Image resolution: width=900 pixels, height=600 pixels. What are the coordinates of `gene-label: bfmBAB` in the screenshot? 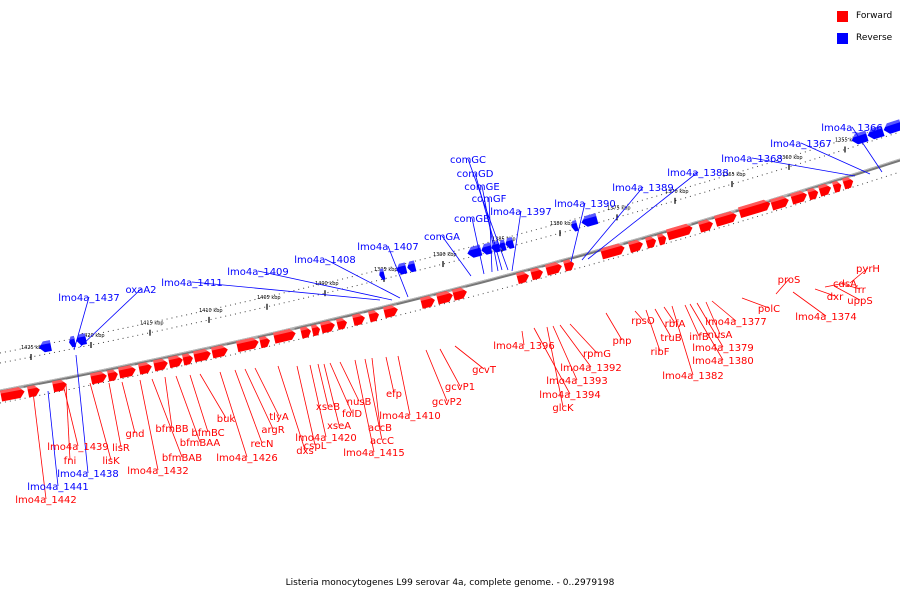 It's located at (182, 458).